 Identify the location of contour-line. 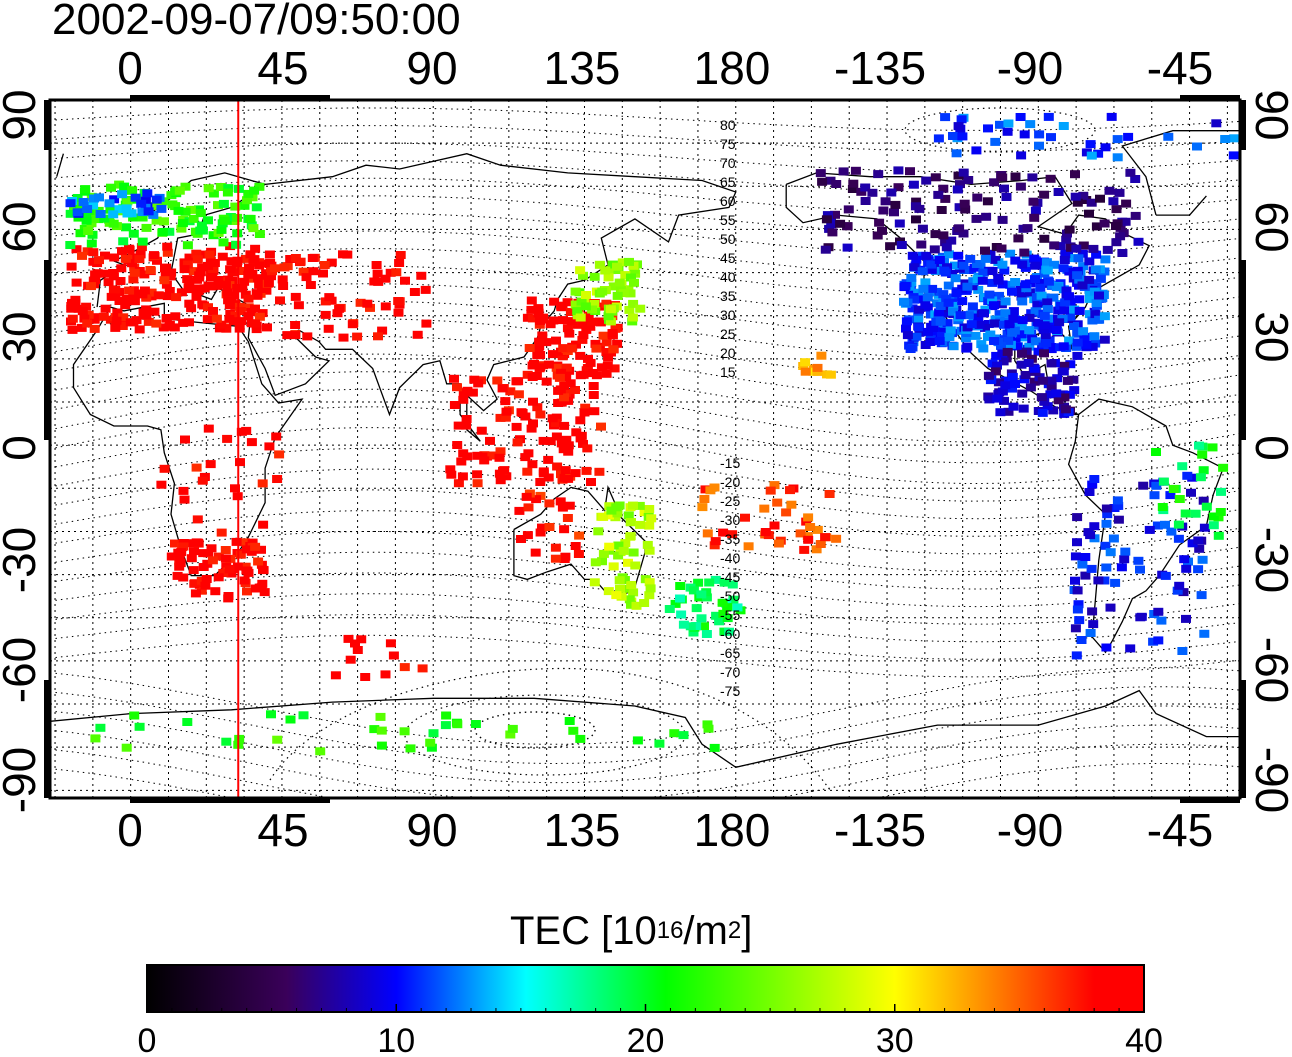
(645, 407).